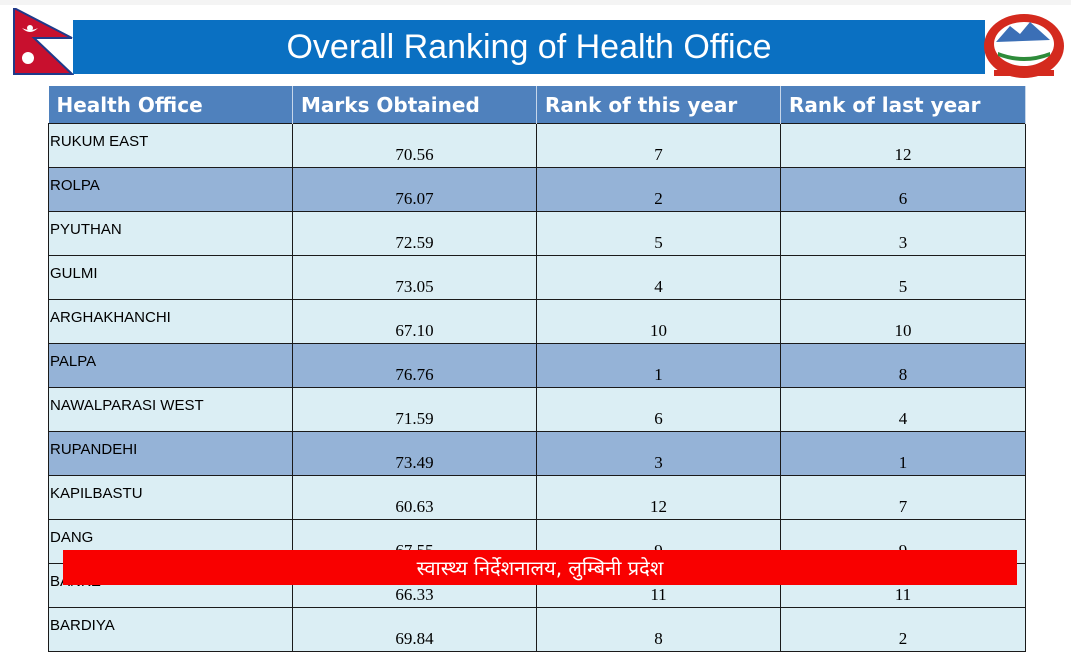 The height and width of the screenshot is (652, 1071). What do you see at coordinates (658, 145) in the screenshot?
I see `cell-rank-this-year: 7` at bounding box center [658, 145].